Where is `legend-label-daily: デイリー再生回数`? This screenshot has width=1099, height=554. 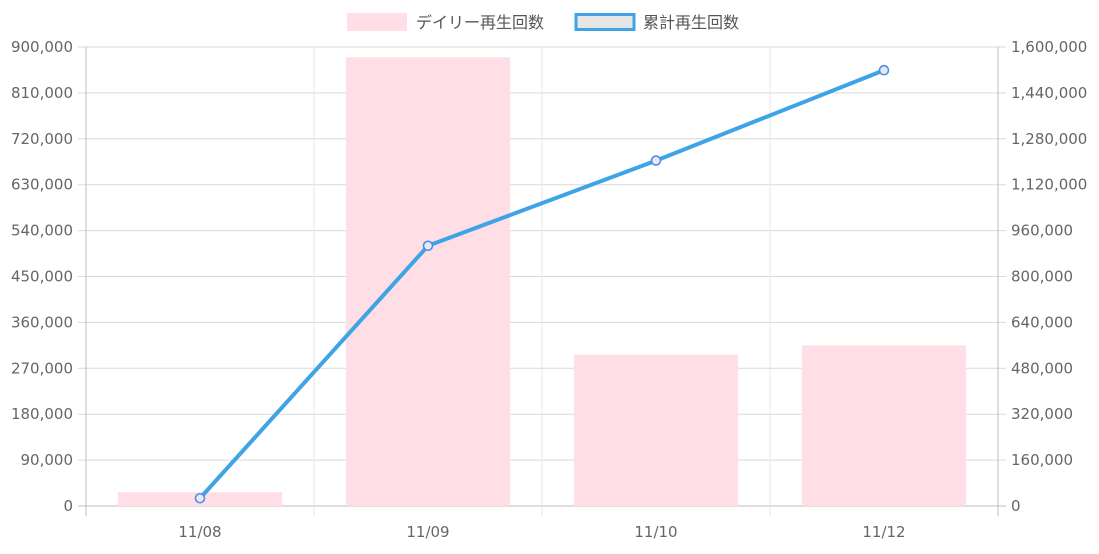
legend-label-daily: デイリー再生回数 is located at coordinates (480, 22).